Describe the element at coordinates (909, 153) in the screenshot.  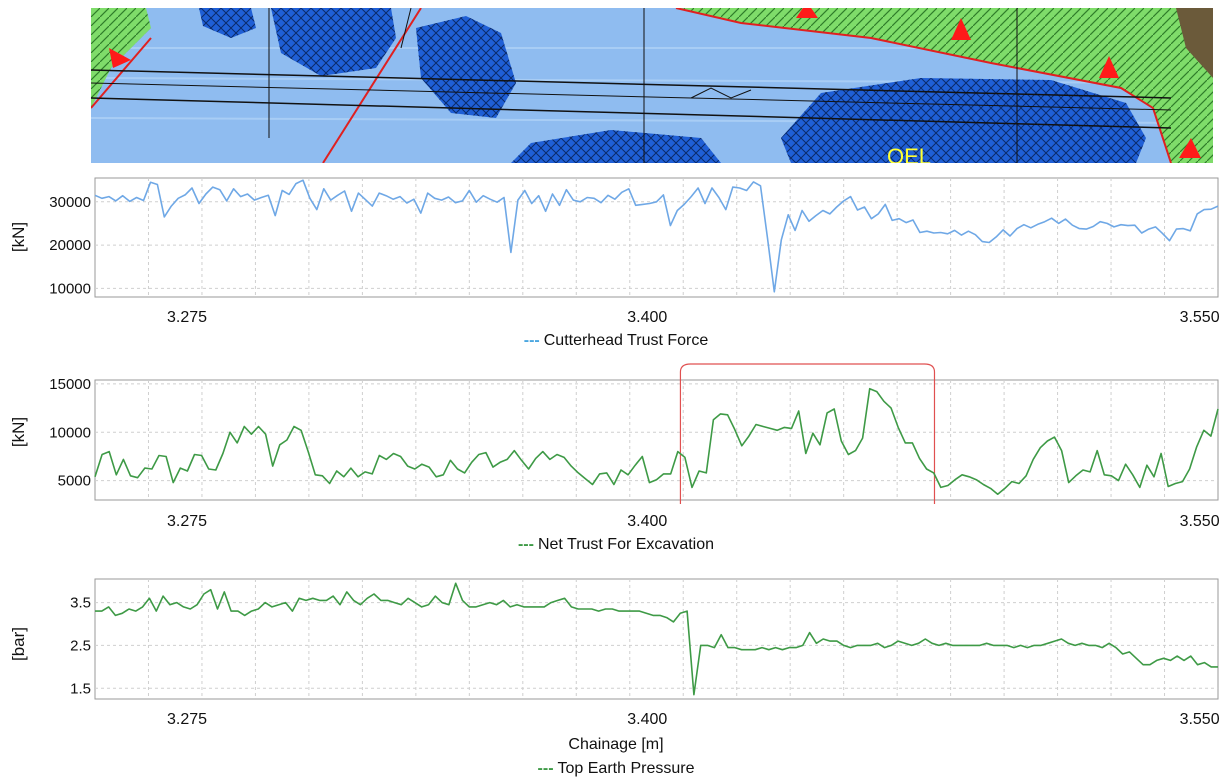
I see `geology-label: OEL` at that location.